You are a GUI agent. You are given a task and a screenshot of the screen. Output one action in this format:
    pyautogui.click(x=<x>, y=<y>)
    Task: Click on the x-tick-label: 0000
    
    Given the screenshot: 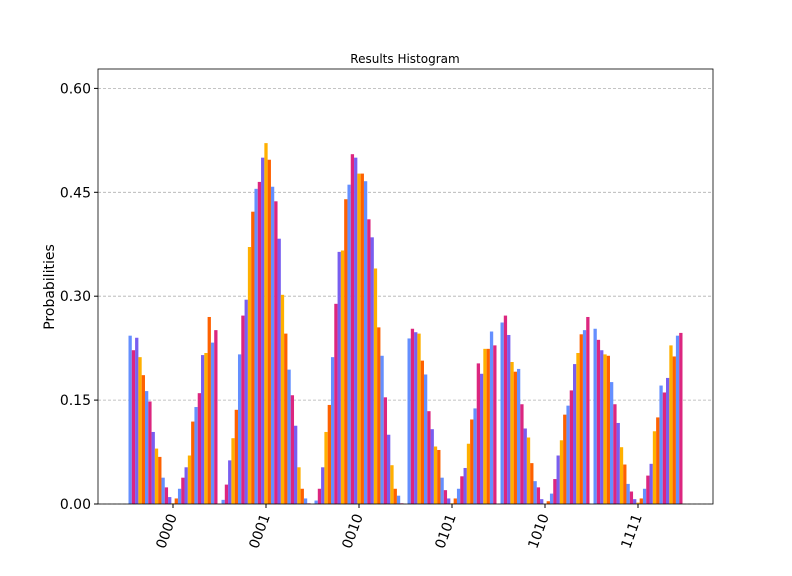 What is the action you would take?
    pyautogui.click(x=167, y=531)
    